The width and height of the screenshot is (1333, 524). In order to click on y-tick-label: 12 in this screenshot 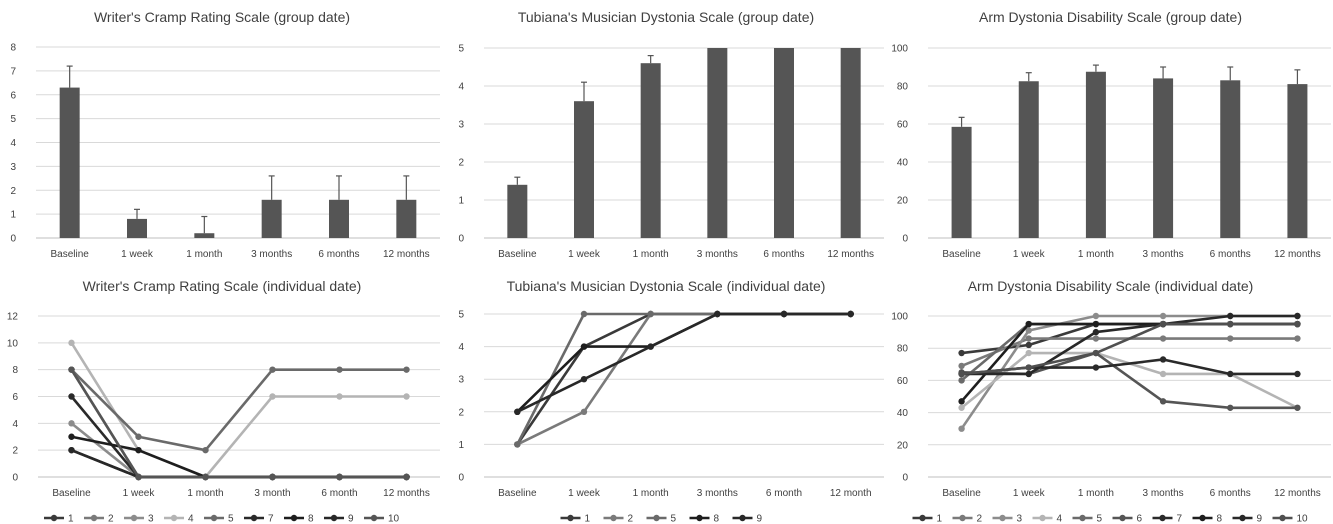, I will do `click(13, 317)`.